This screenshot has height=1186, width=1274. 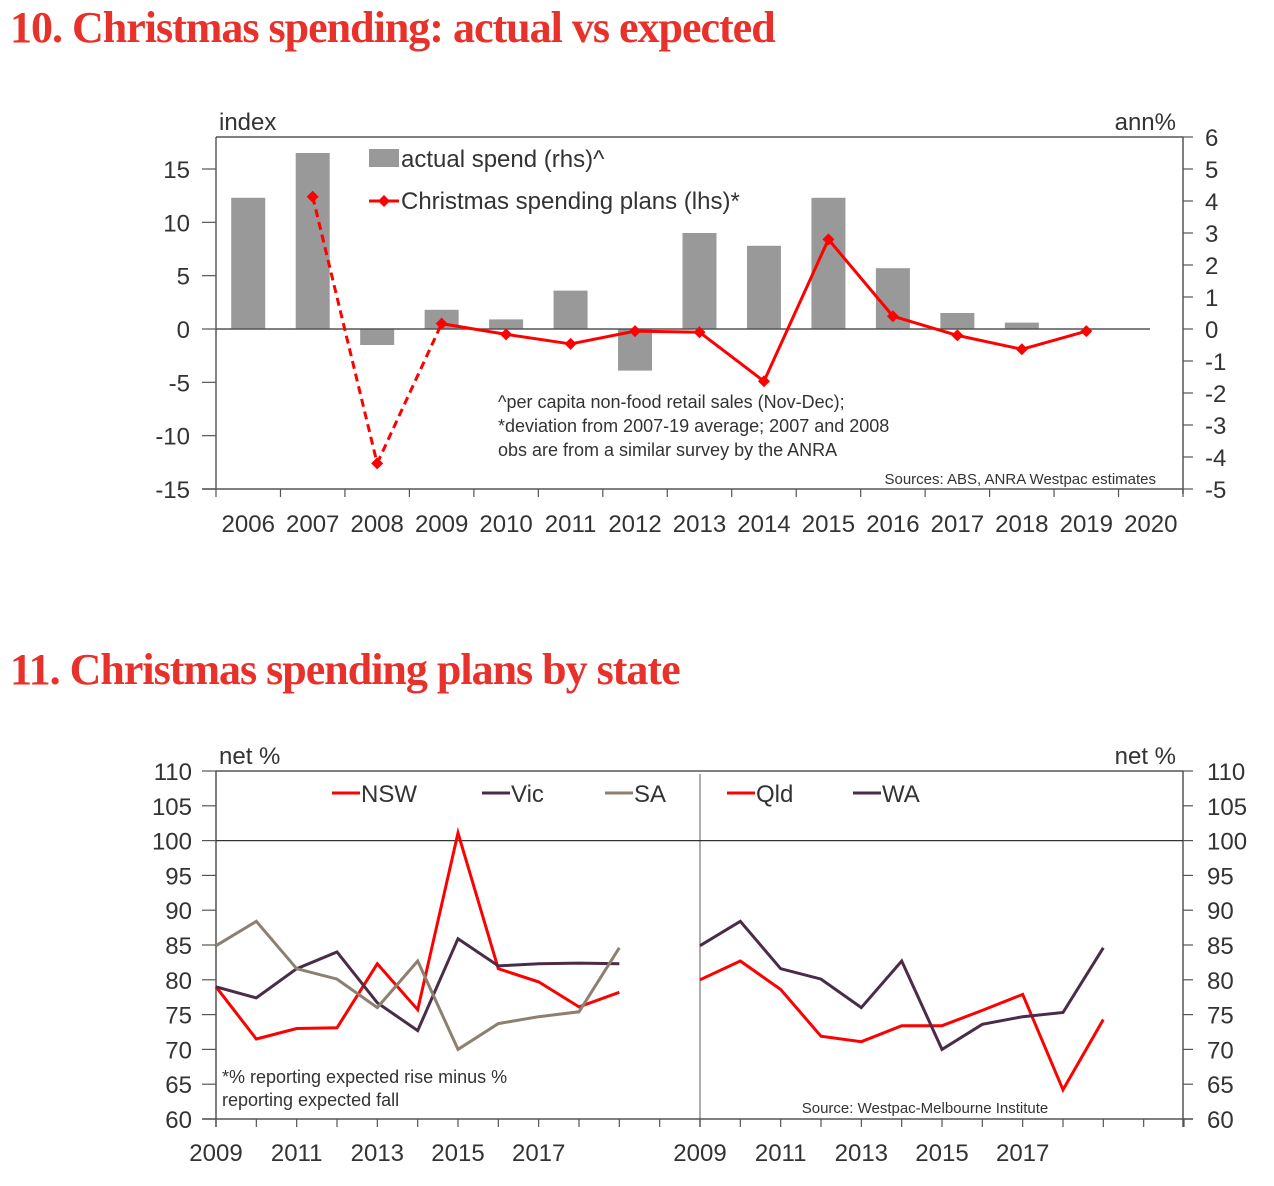 I want to click on x-tick-label: 2013, so click(x=699, y=524).